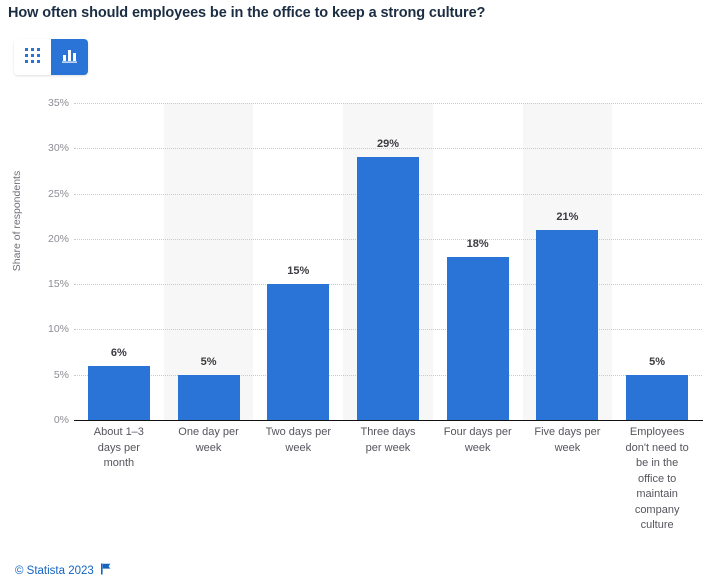  What do you see at coordinates (388, 440) in the screenshot?
I see `x-axis-tick-label: Three days per week` at bounding box center [388, 440].